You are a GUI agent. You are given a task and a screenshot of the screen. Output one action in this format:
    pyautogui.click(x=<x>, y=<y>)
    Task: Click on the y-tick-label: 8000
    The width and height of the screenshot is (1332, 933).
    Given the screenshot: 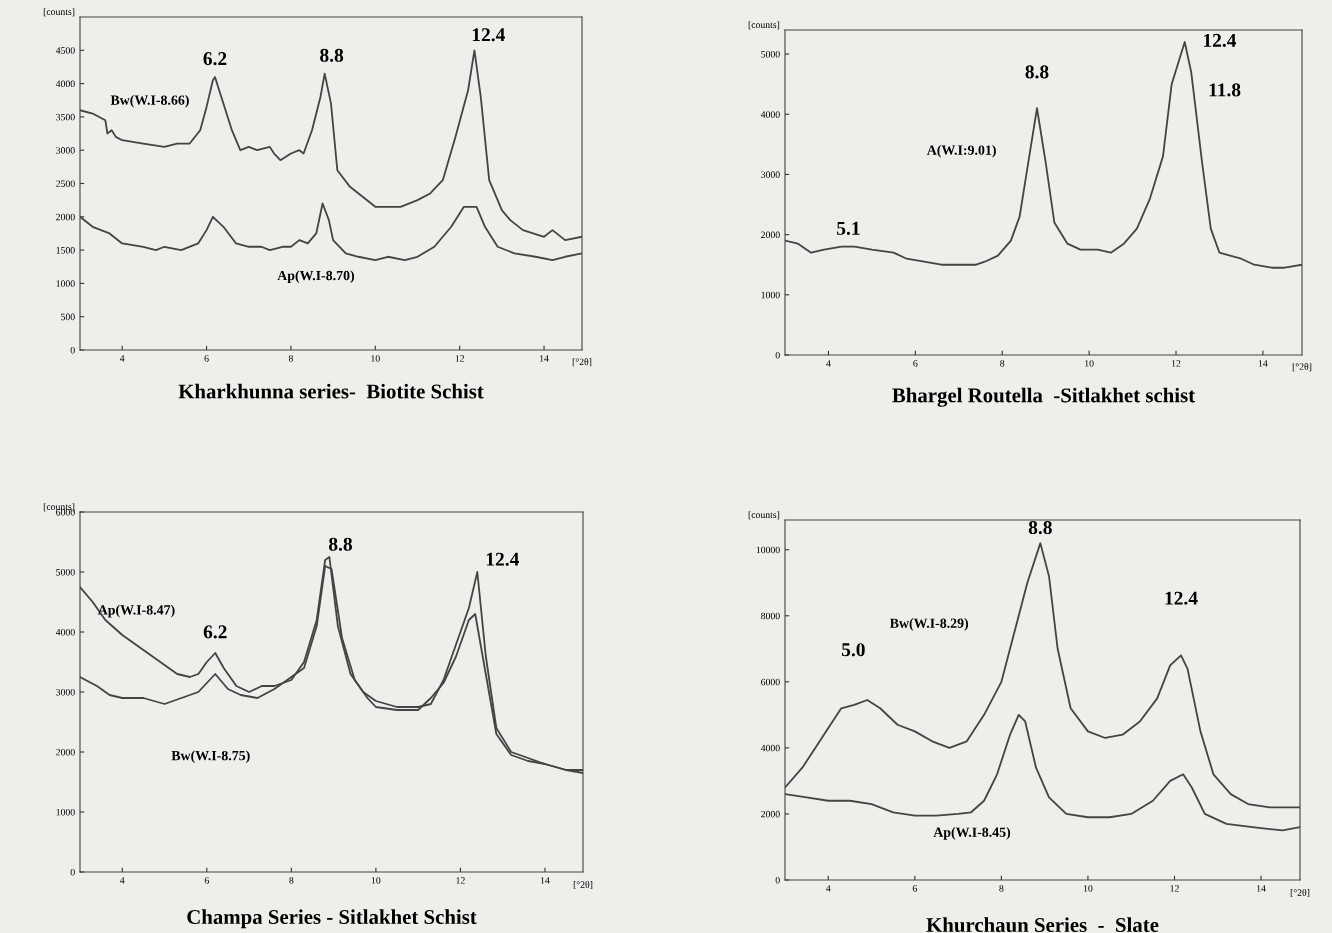 What is the action you would take?
    pyautogui.click(x=770, y=616)
    